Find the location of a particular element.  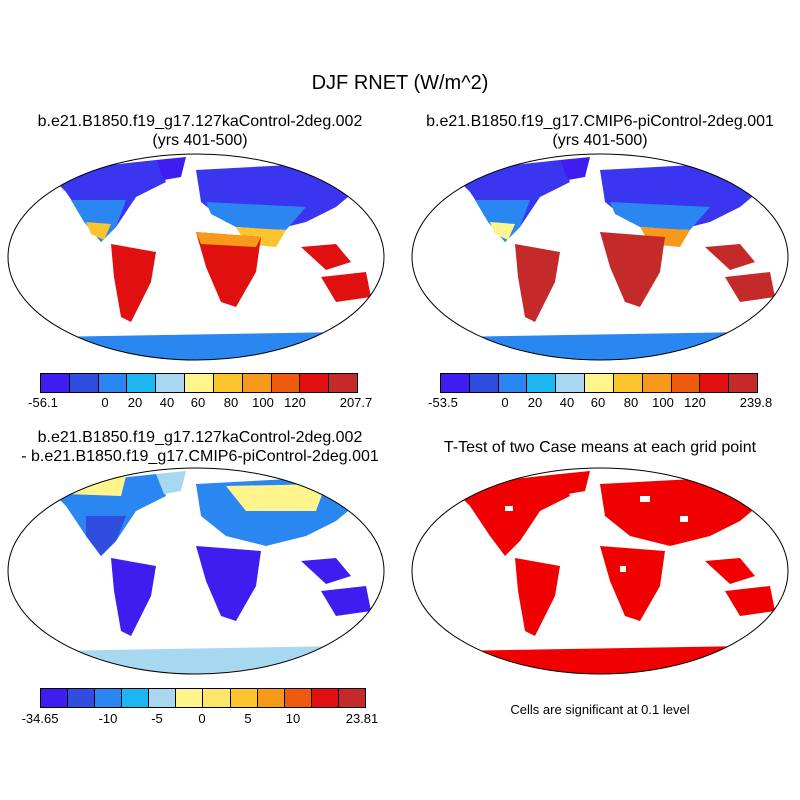

colorbar-label: 239.8 is located at coordinates (756, 402).